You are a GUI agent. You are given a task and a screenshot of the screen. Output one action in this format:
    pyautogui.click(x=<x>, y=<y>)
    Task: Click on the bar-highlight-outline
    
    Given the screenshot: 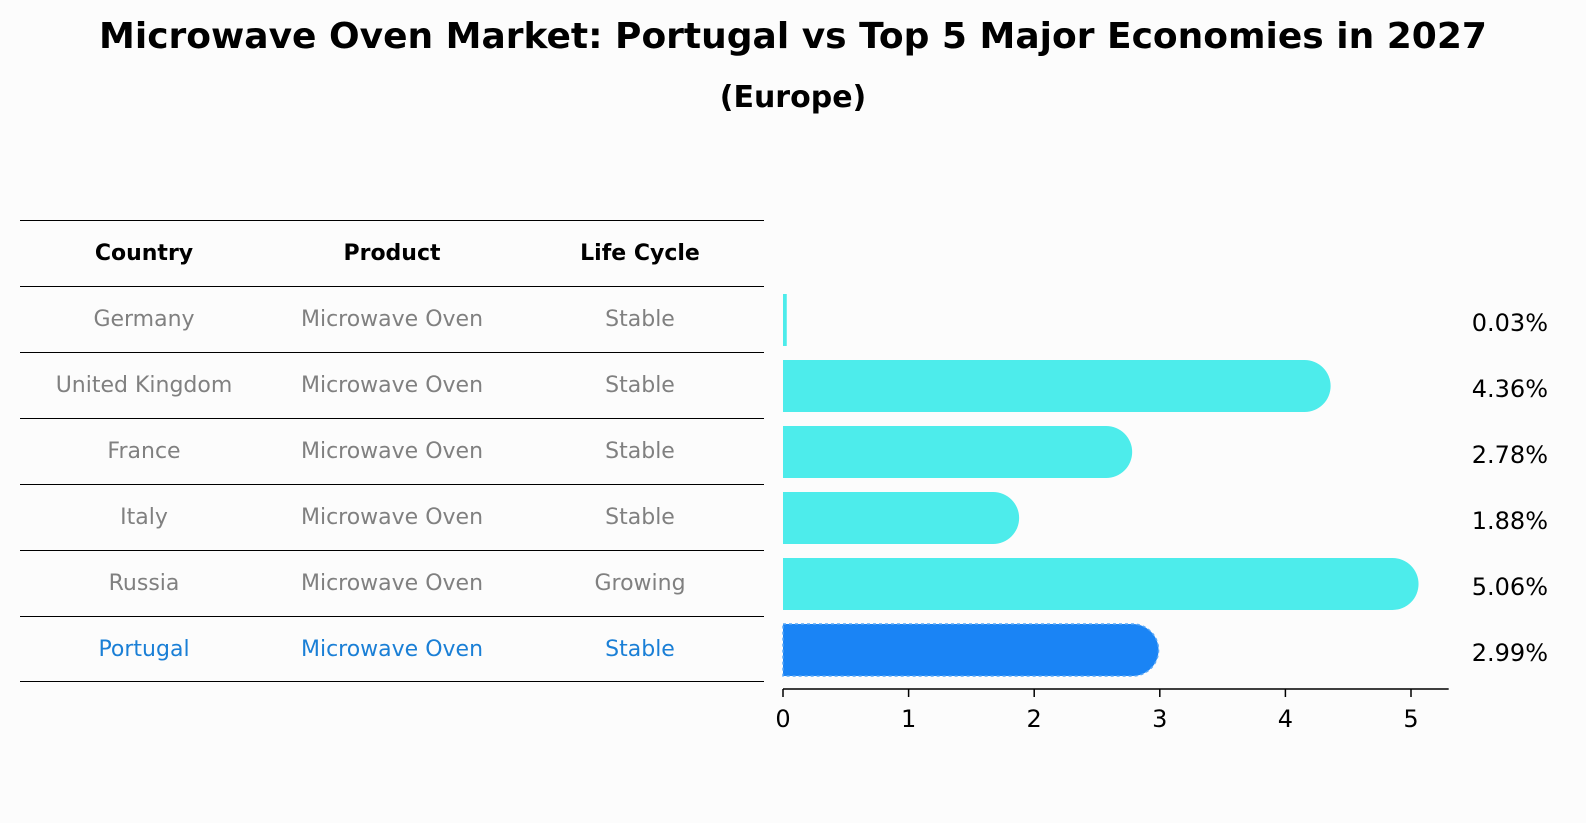 What is the action you would take?
    pyautogui.click(x=971, y=650)
    